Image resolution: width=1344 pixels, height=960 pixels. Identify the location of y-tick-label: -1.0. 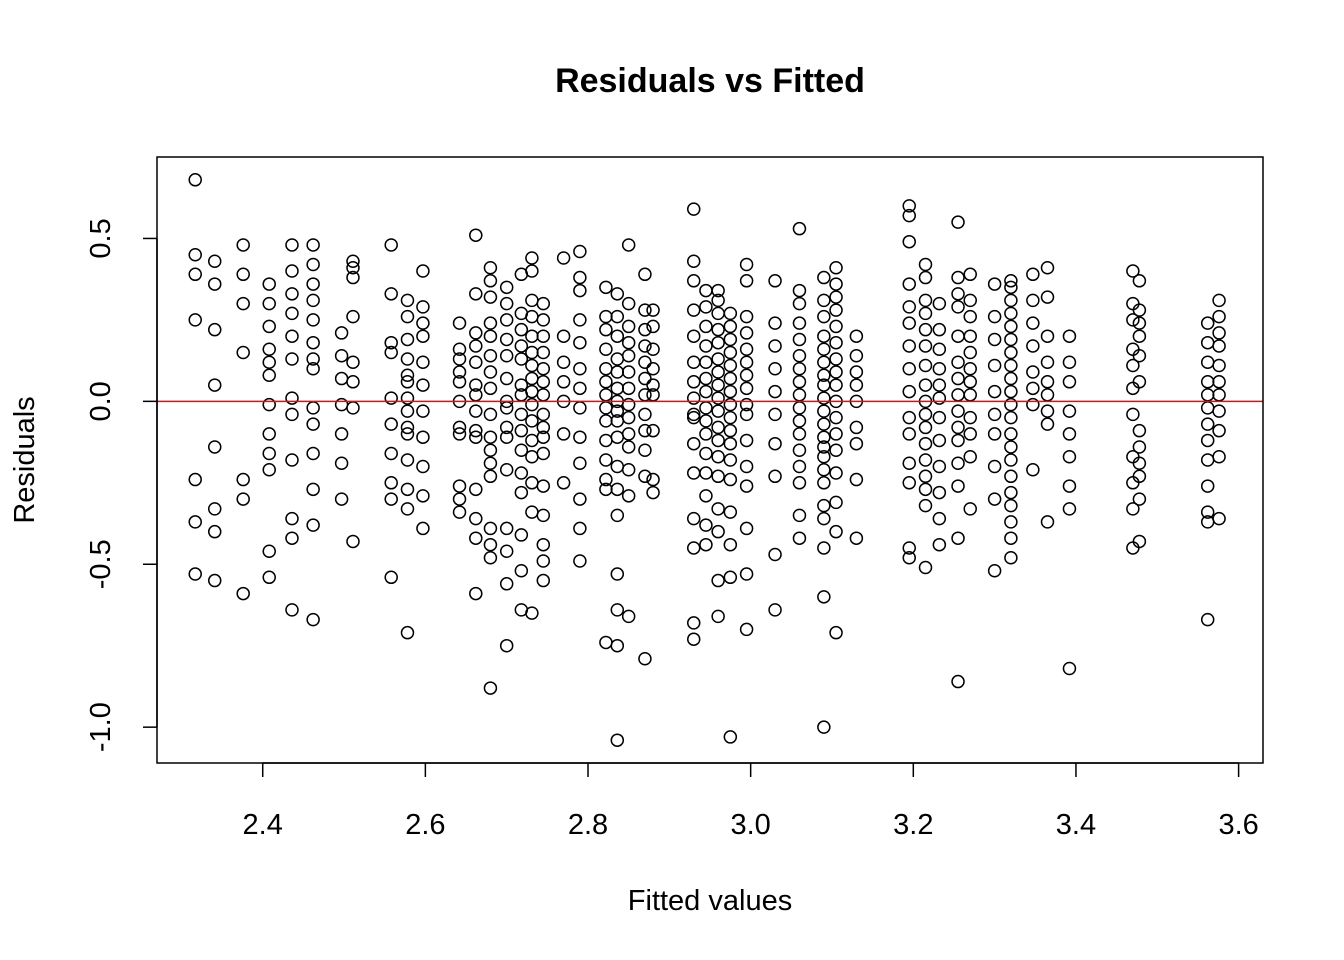
(101, 727).